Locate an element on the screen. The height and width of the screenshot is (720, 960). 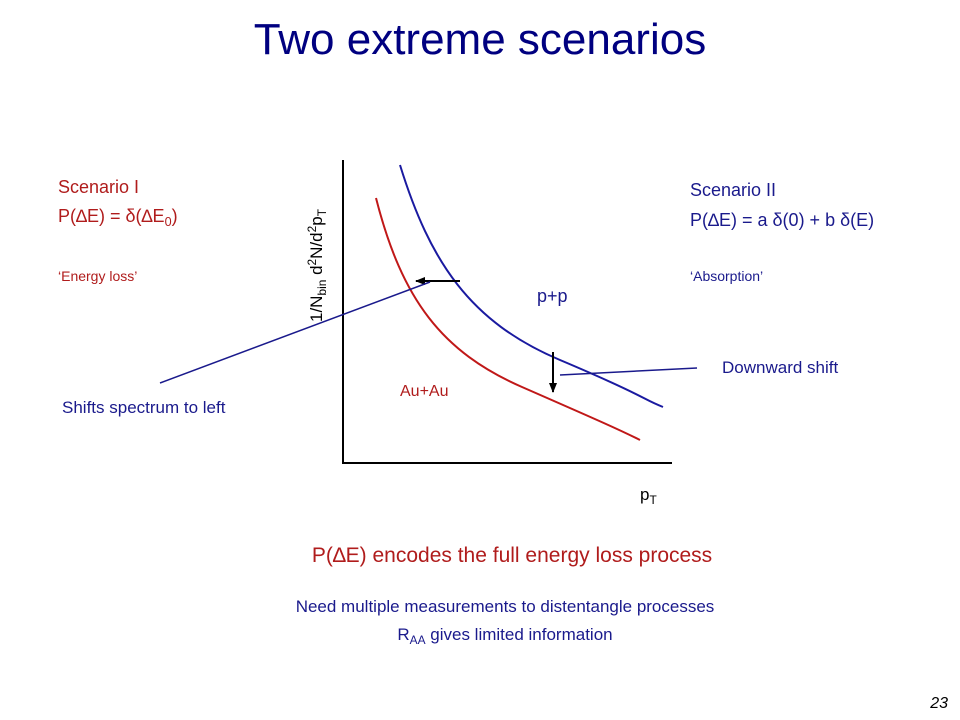
label-part: 1/N is located at coordinates (316, 309).